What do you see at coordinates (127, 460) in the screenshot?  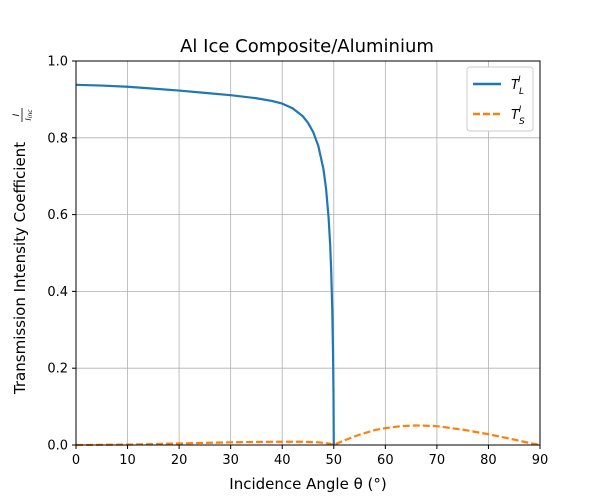 I see `x-tick-label: 10` at bounding box center [127, 460].